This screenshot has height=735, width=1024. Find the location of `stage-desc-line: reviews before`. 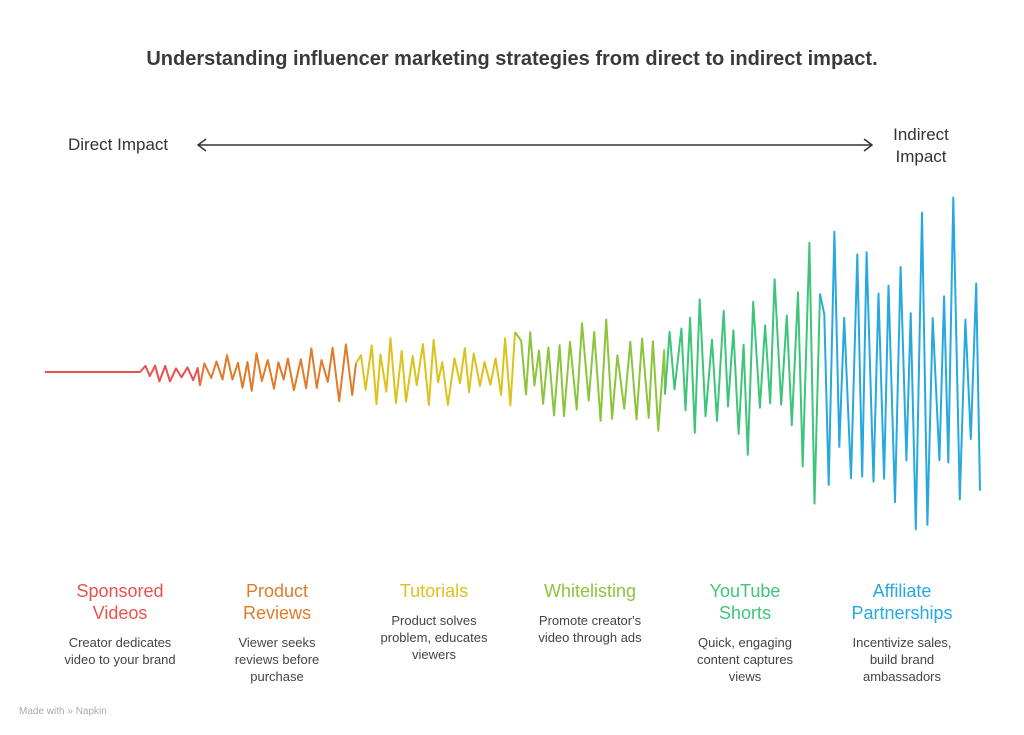

stage-desc-line: reviews before is located at coordinates (277, 659).